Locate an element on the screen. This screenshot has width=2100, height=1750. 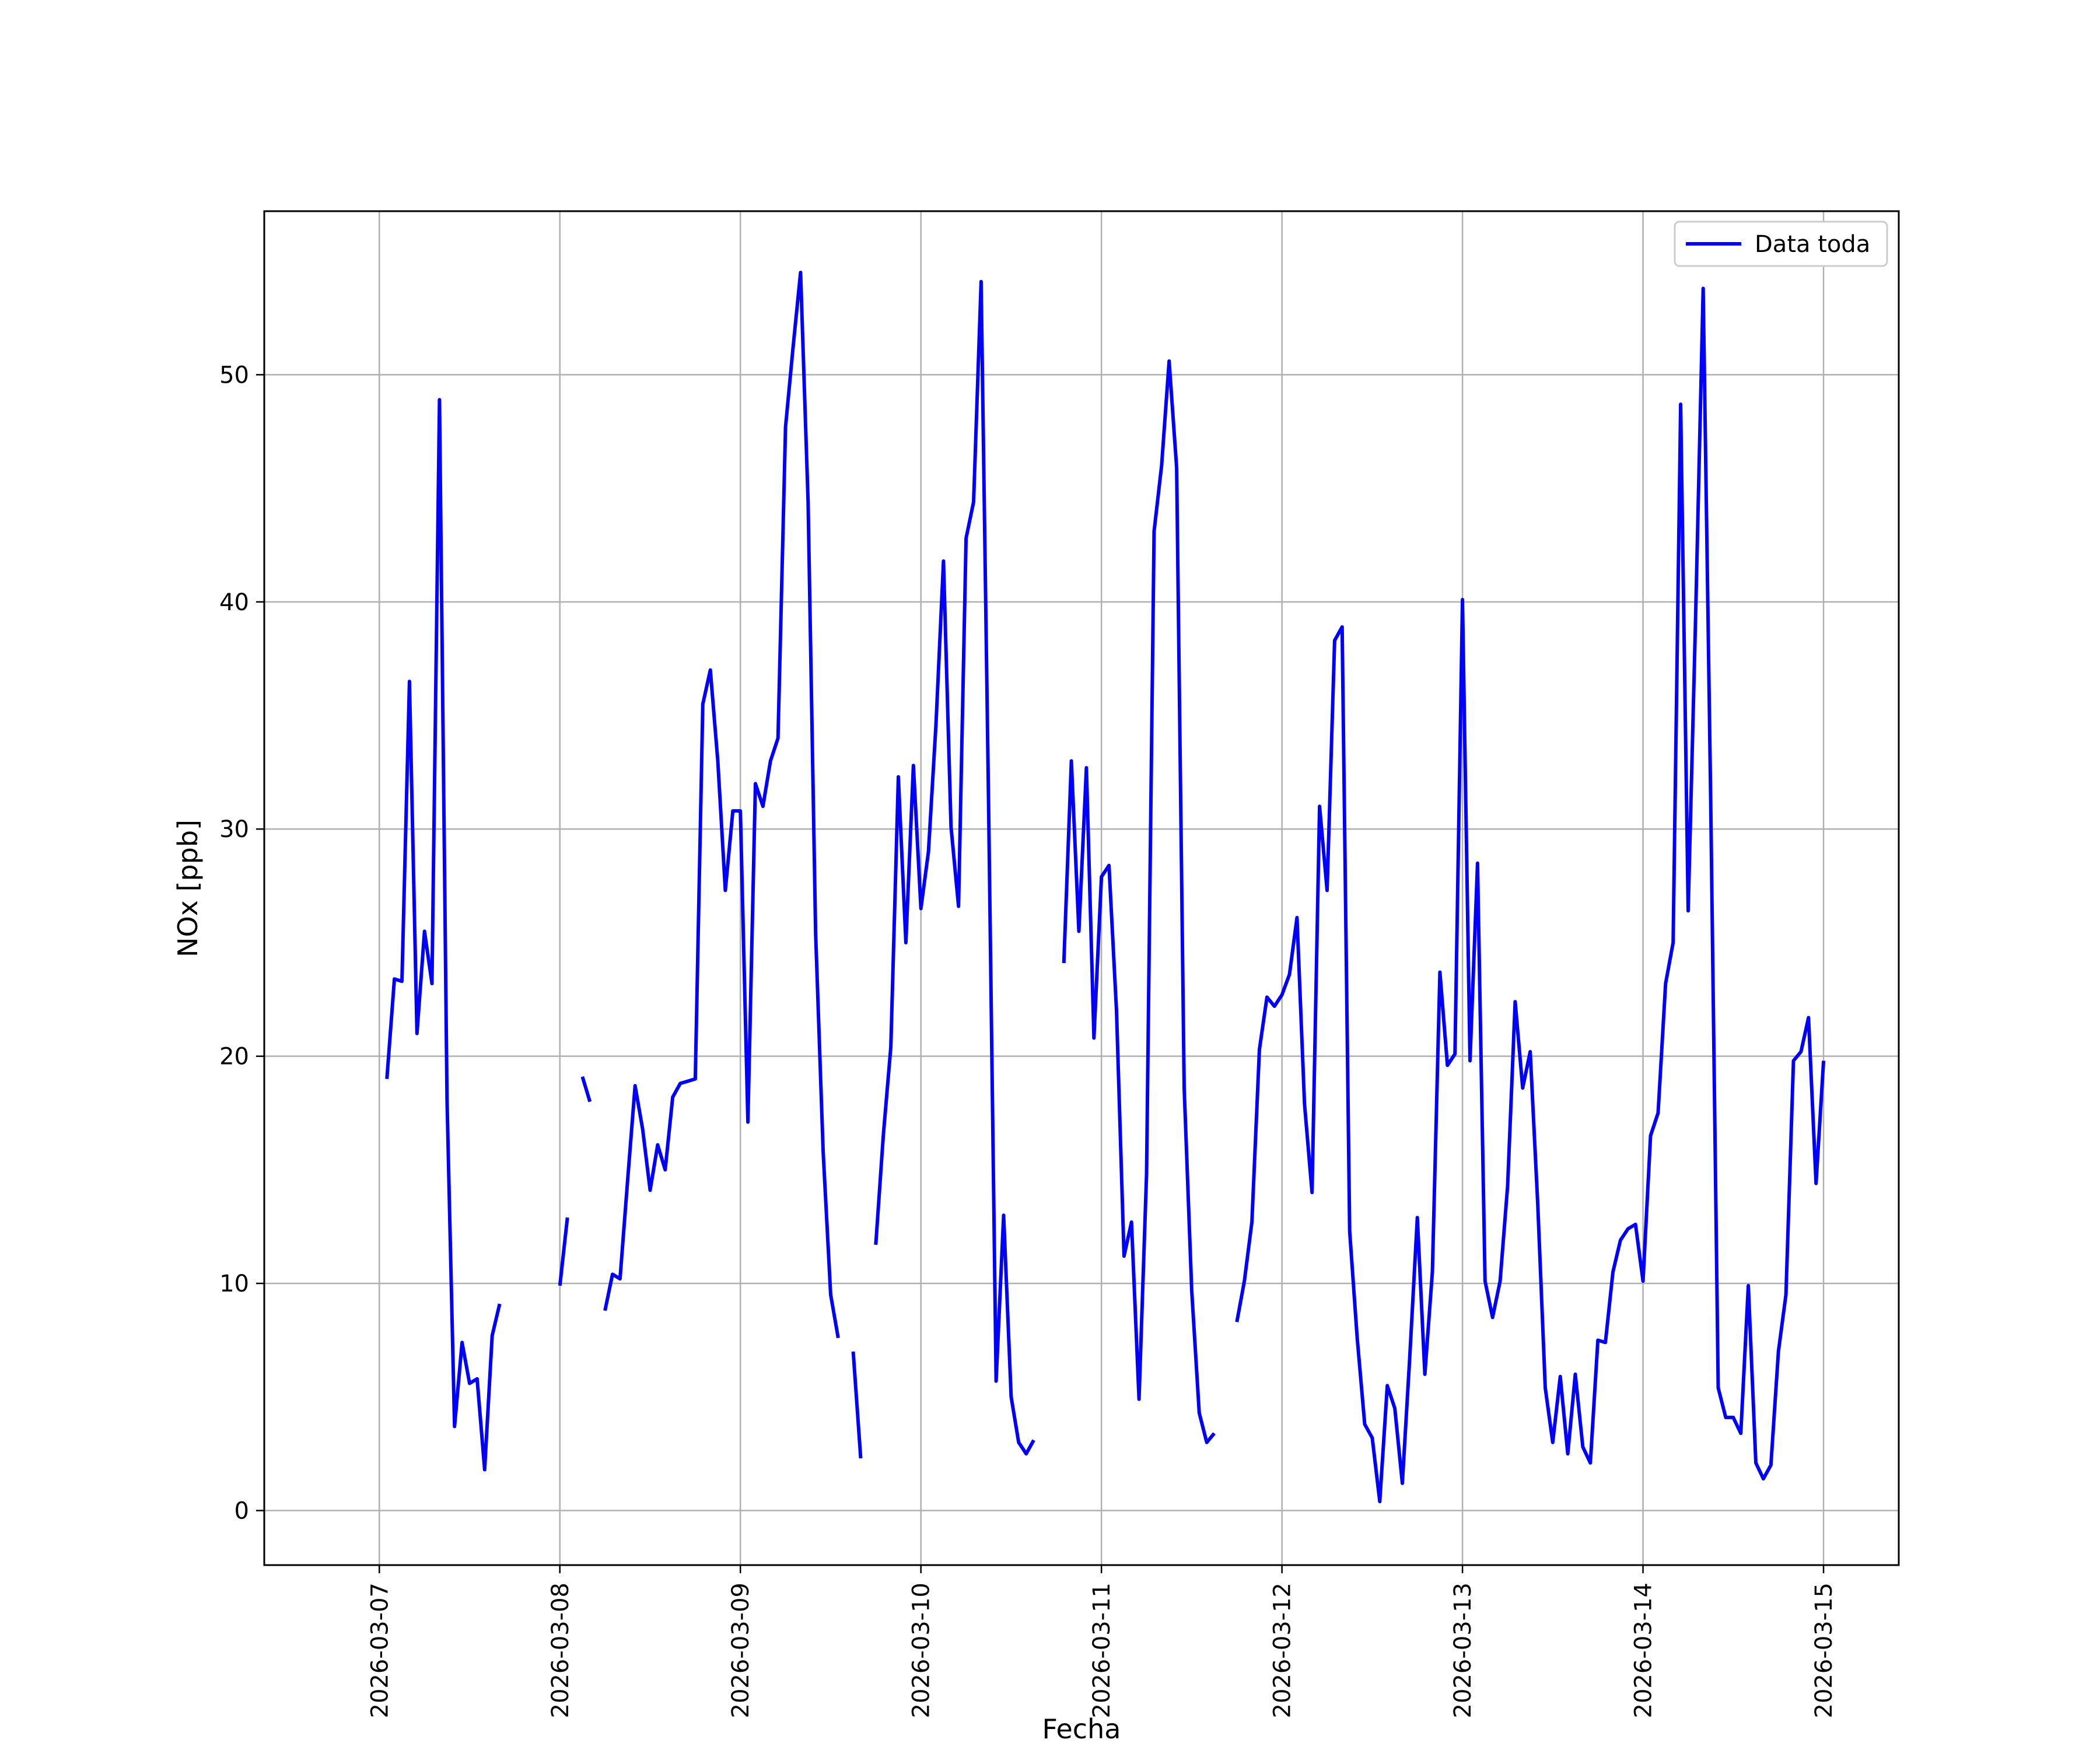
x-tick-label: 2026-03-12 is located at coordinates (1282, 1650).